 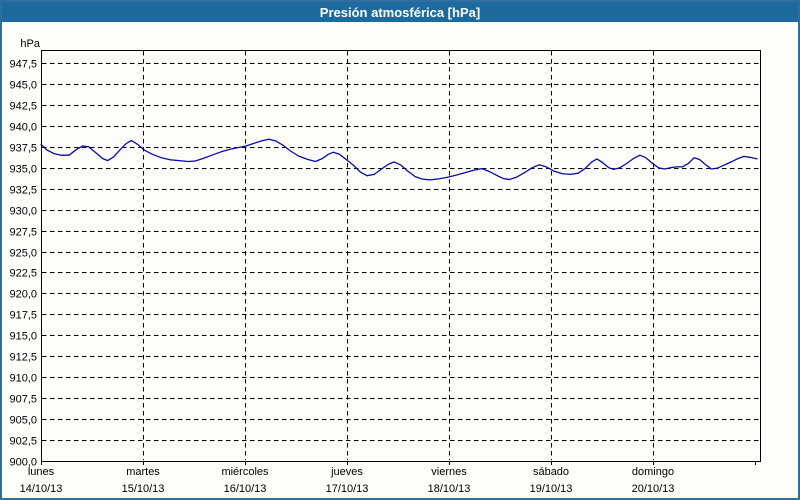 I want to click on y-tick-label: 947,5, so click(x=23, y=65).